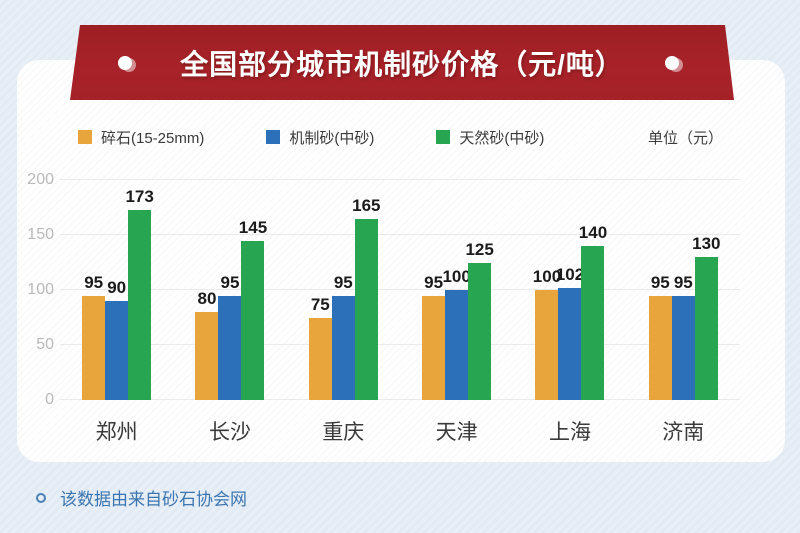 This screenshot has width=800, height=533. I want to click on bar-重庆-天然砂(中砂): 165, so click(366, 298).